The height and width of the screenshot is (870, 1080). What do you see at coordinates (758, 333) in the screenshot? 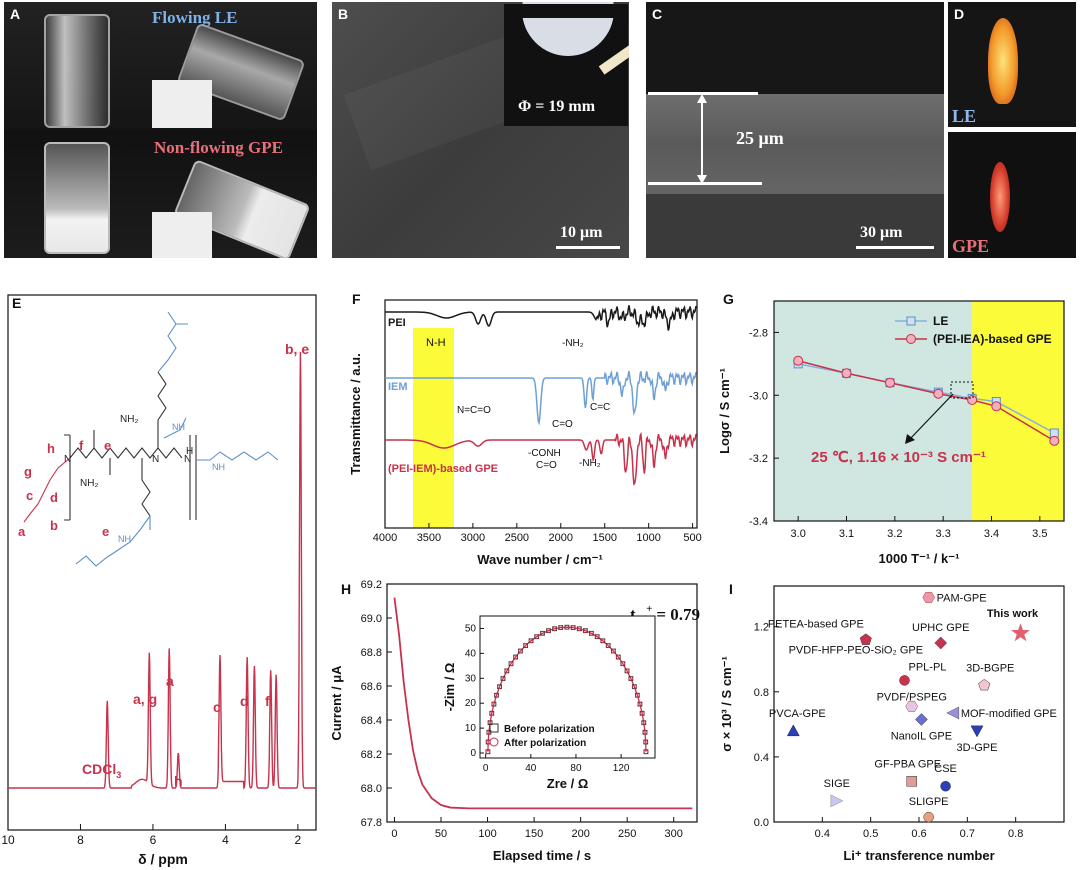
I see `g-y-tick-label: -2.8` at bounding box center [758, 333].